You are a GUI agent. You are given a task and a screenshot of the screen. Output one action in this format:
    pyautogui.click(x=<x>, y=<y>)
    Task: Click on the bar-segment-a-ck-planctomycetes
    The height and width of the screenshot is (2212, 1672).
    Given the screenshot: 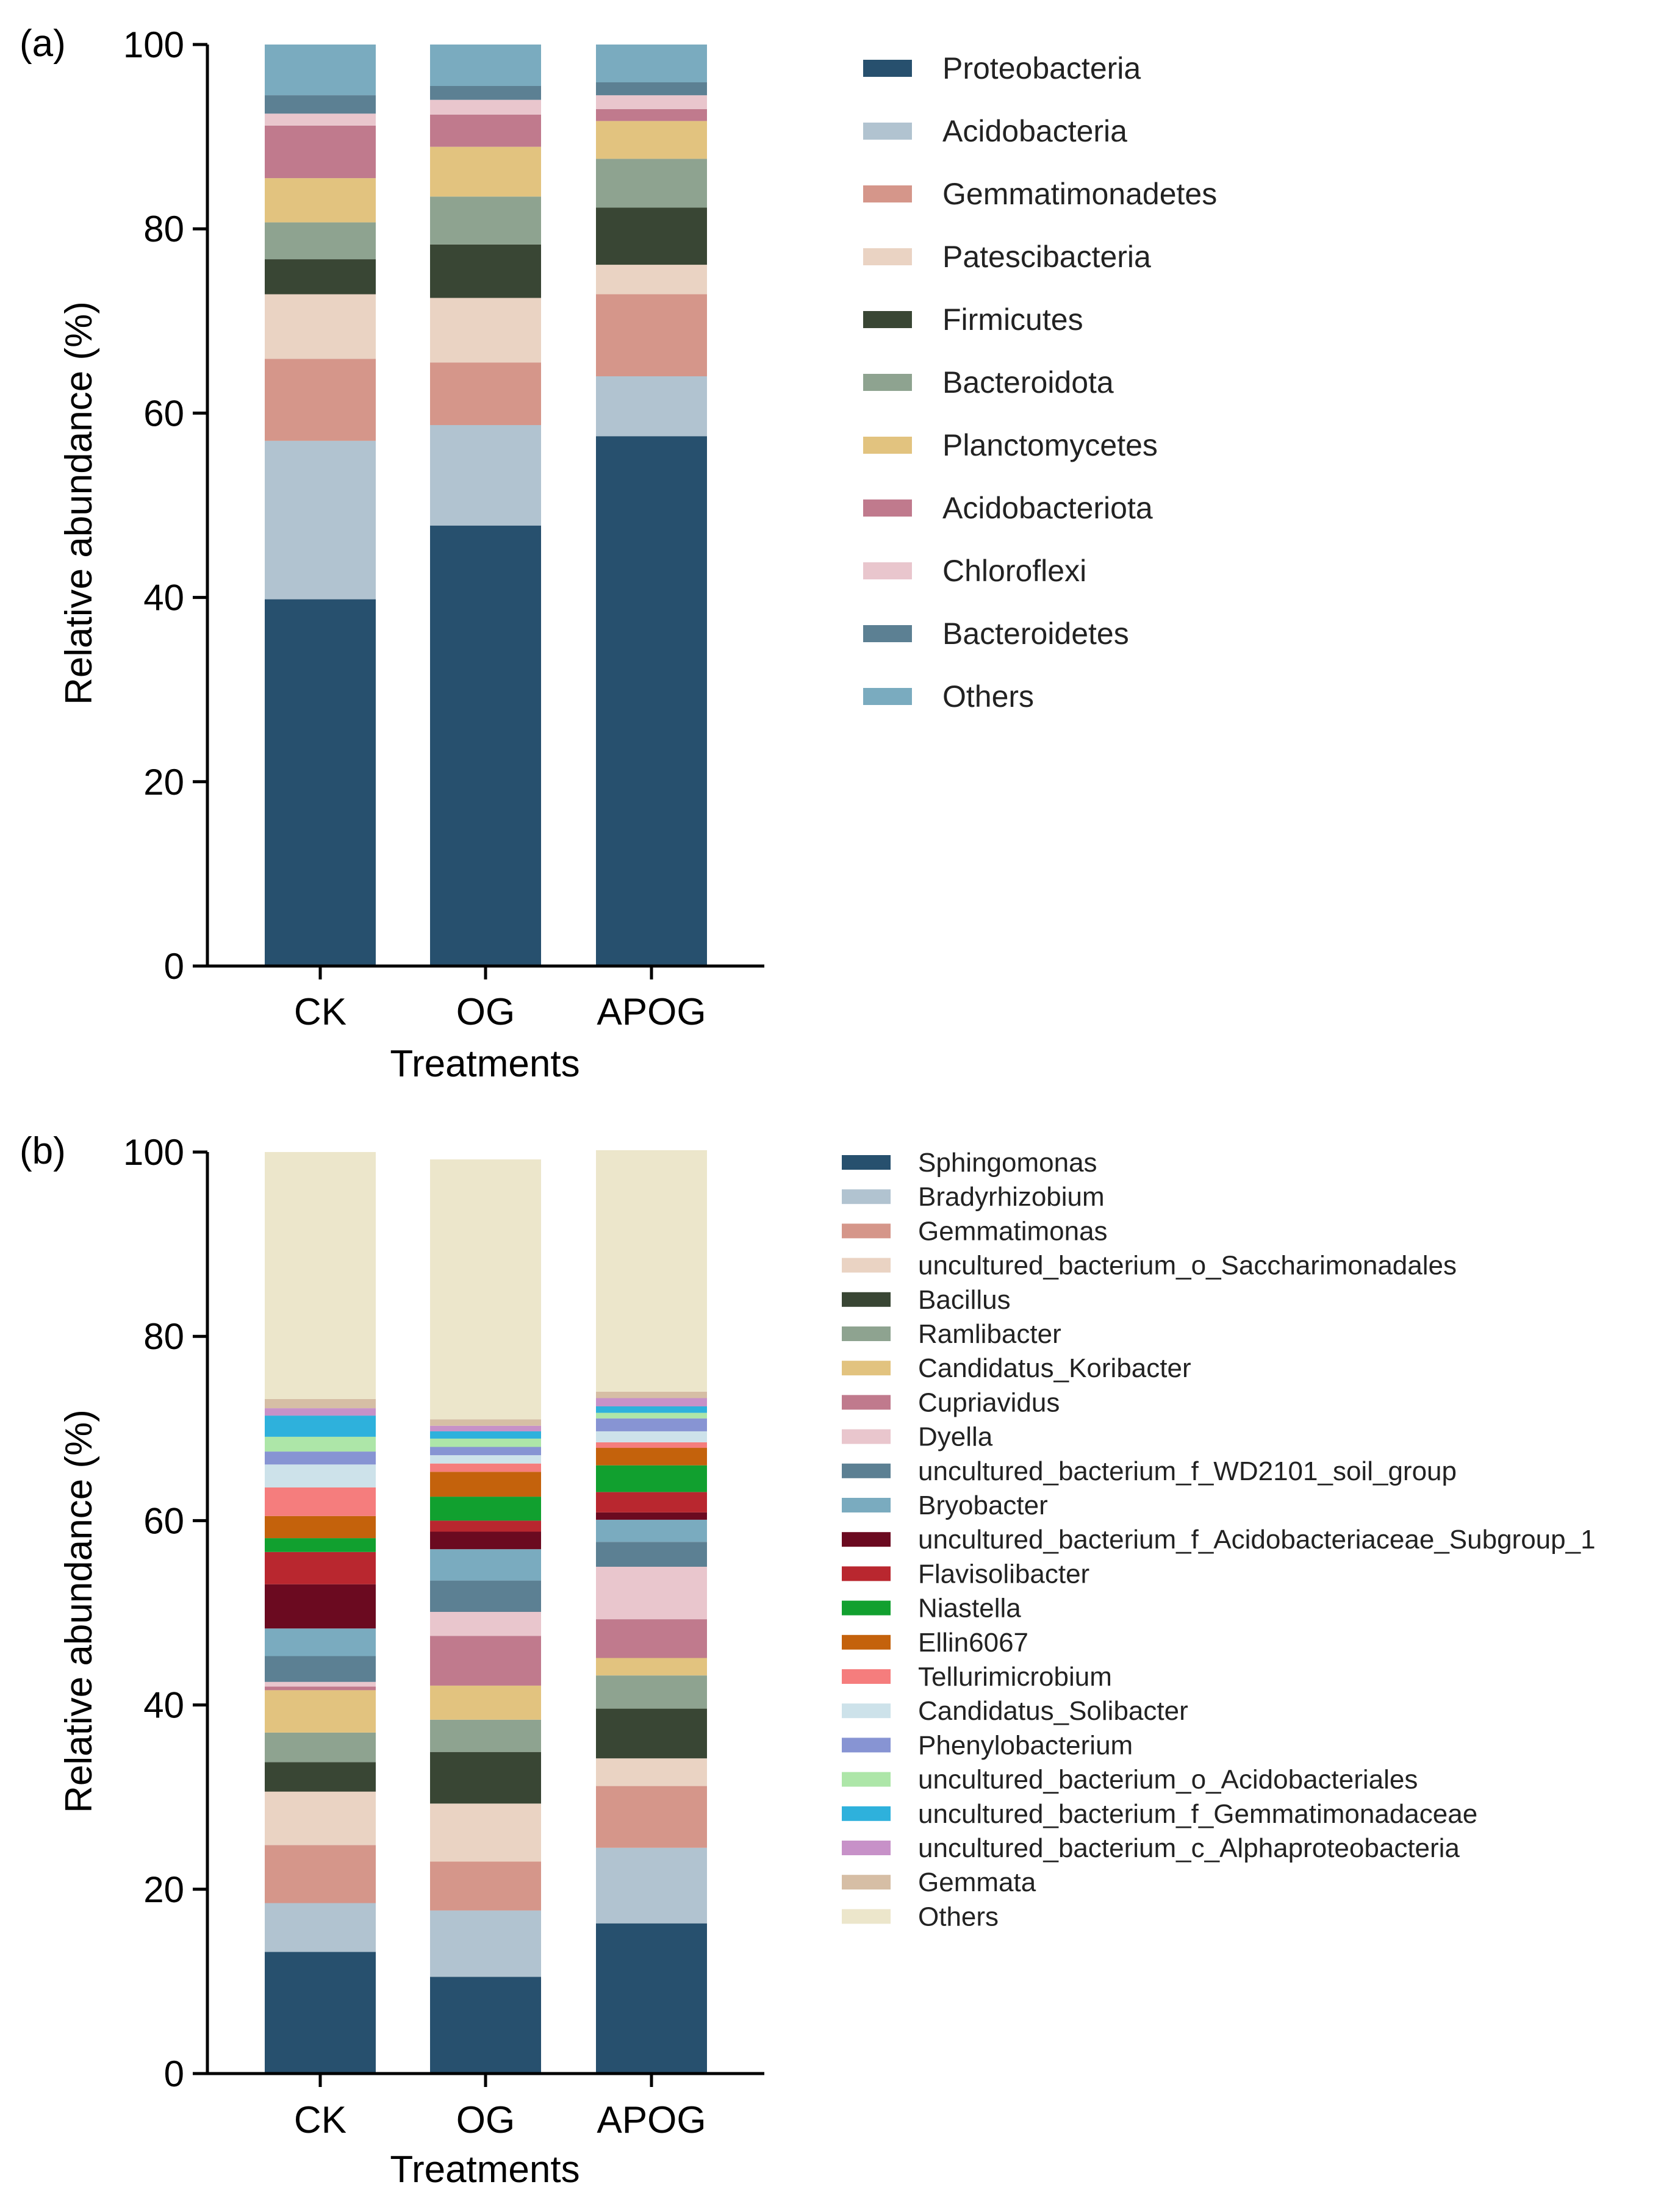 What is the action you would take?
    pyautogui.click(x=320, y=200)
    